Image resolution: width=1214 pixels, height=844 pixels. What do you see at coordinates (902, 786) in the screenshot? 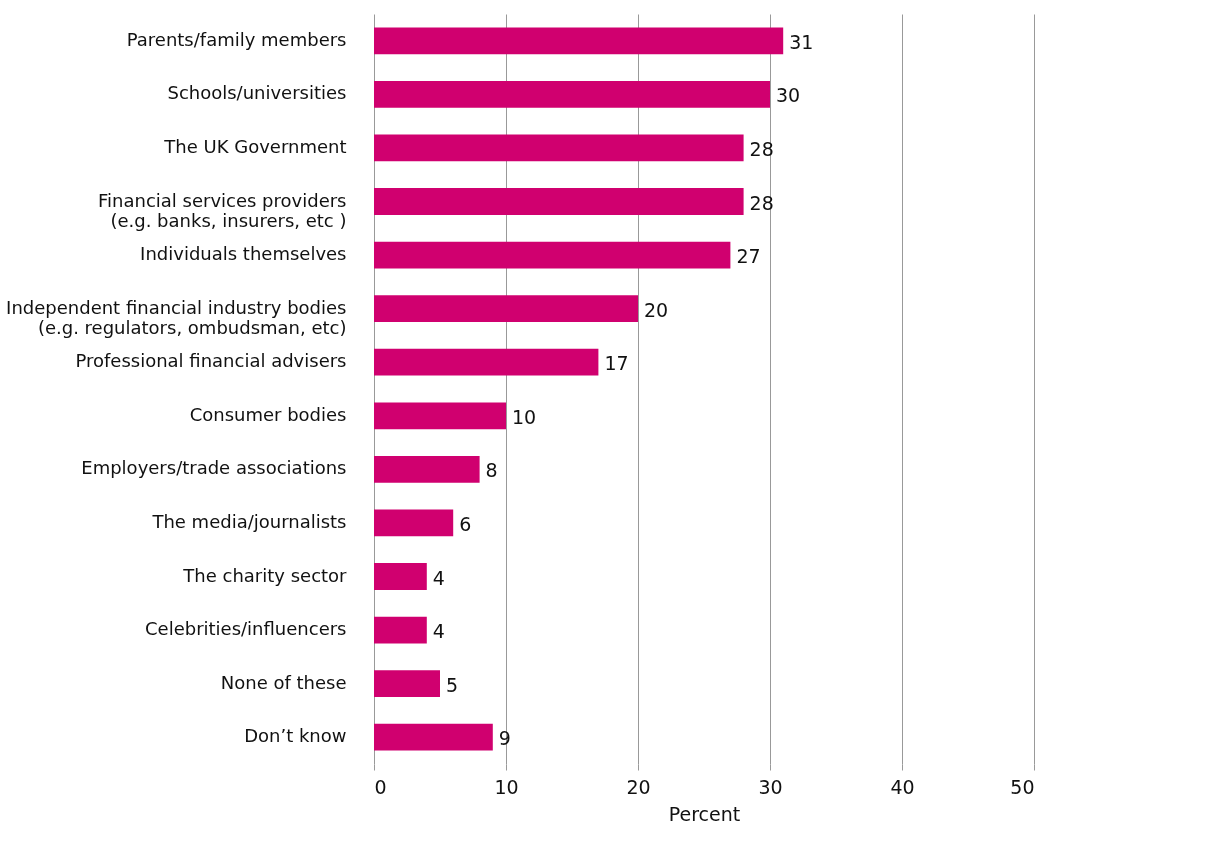
I see `x-tick-label: 40` at bounding box center [902, 786].